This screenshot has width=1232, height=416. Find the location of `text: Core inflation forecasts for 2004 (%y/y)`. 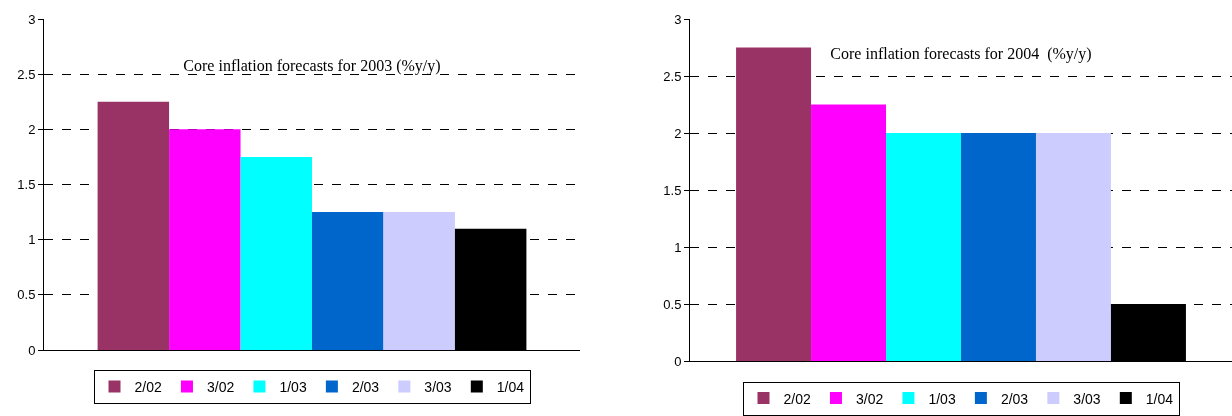

text: Core inflation forecasts for 2004 (%y/y) is located at coordinates (961, 53).